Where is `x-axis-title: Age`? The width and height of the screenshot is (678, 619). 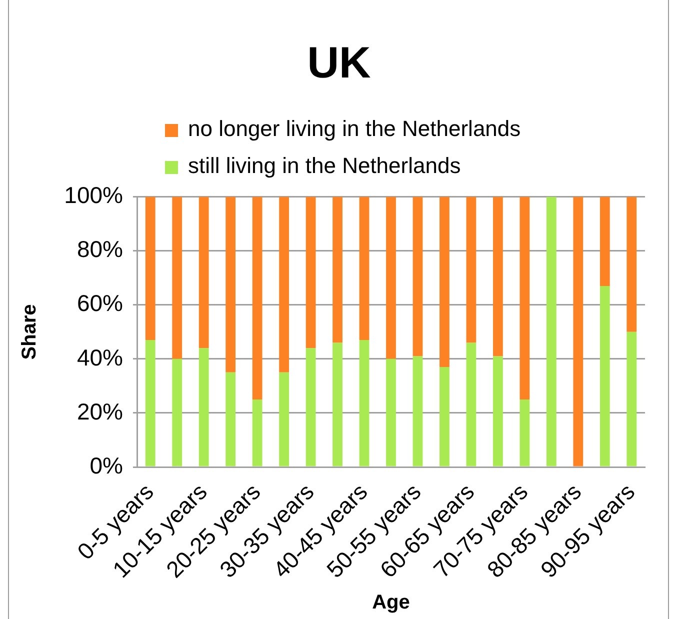
x-axis-title: Age is located at coordinates (391, 603).